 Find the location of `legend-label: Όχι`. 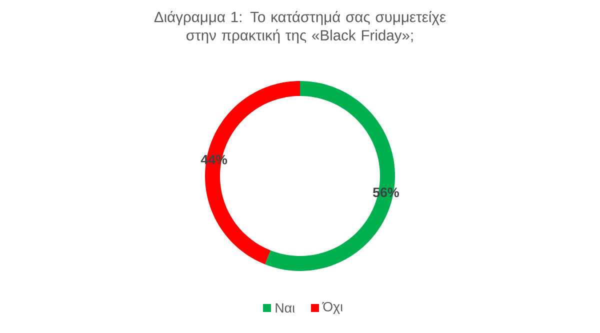

legend-label: Όχι is located at coordinates (332, 308).